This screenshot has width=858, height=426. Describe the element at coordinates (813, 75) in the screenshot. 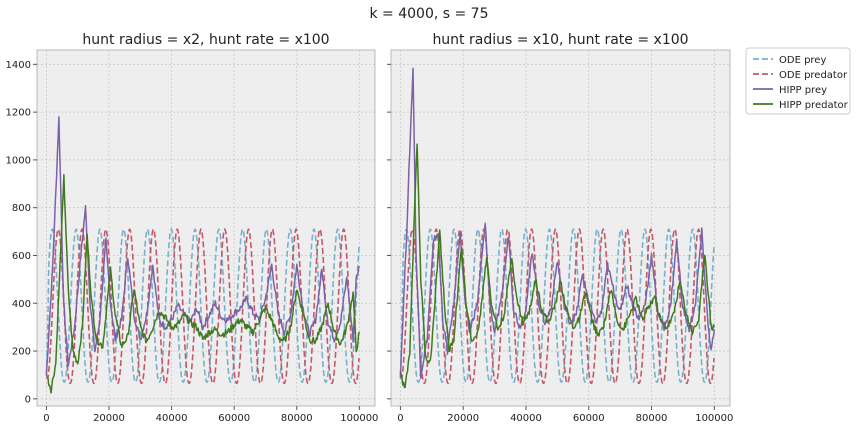

I see `legend-label-ode-predator: ODE predator` at that location.